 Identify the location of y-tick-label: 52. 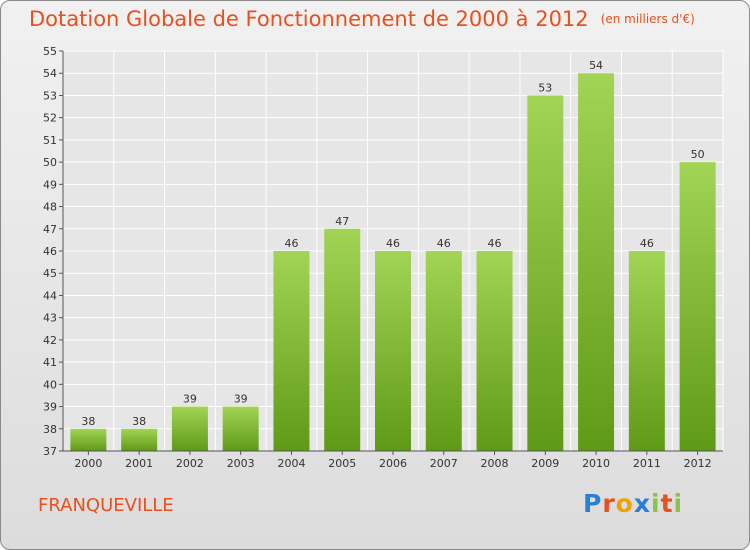
(50, 118).